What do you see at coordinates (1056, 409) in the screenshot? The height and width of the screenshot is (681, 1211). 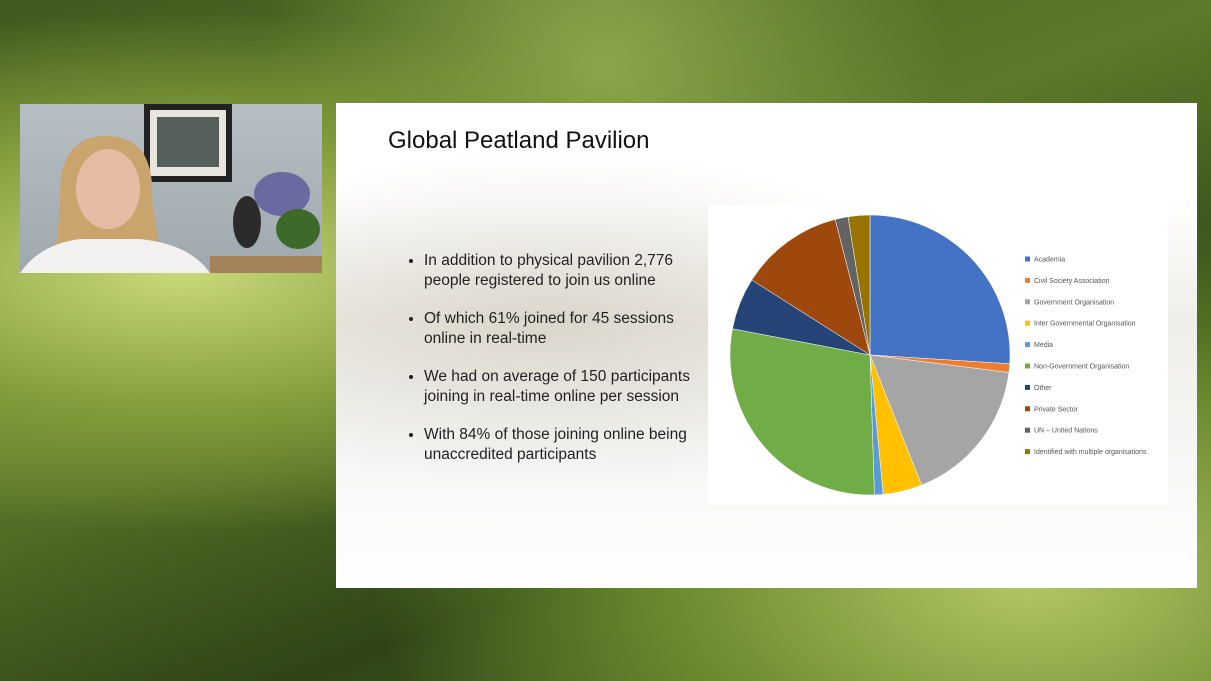 I see `legend-label: Private Sector` at bounding box center [1056, 409].